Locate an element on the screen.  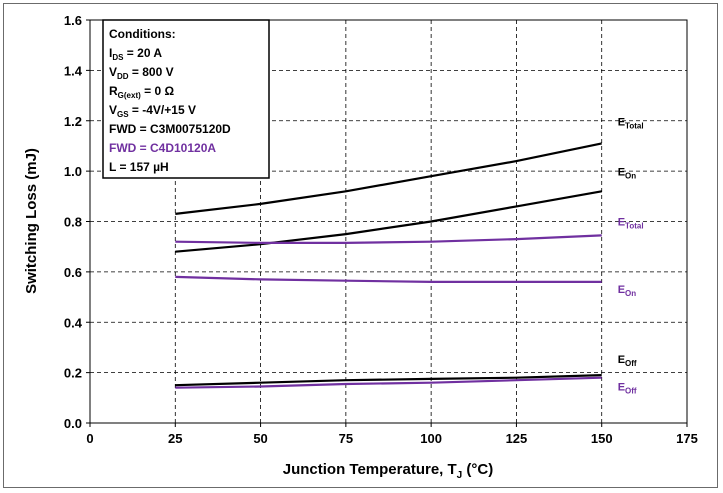
condition-line-6: L = 157 µH is located at coordinates (139, 167).